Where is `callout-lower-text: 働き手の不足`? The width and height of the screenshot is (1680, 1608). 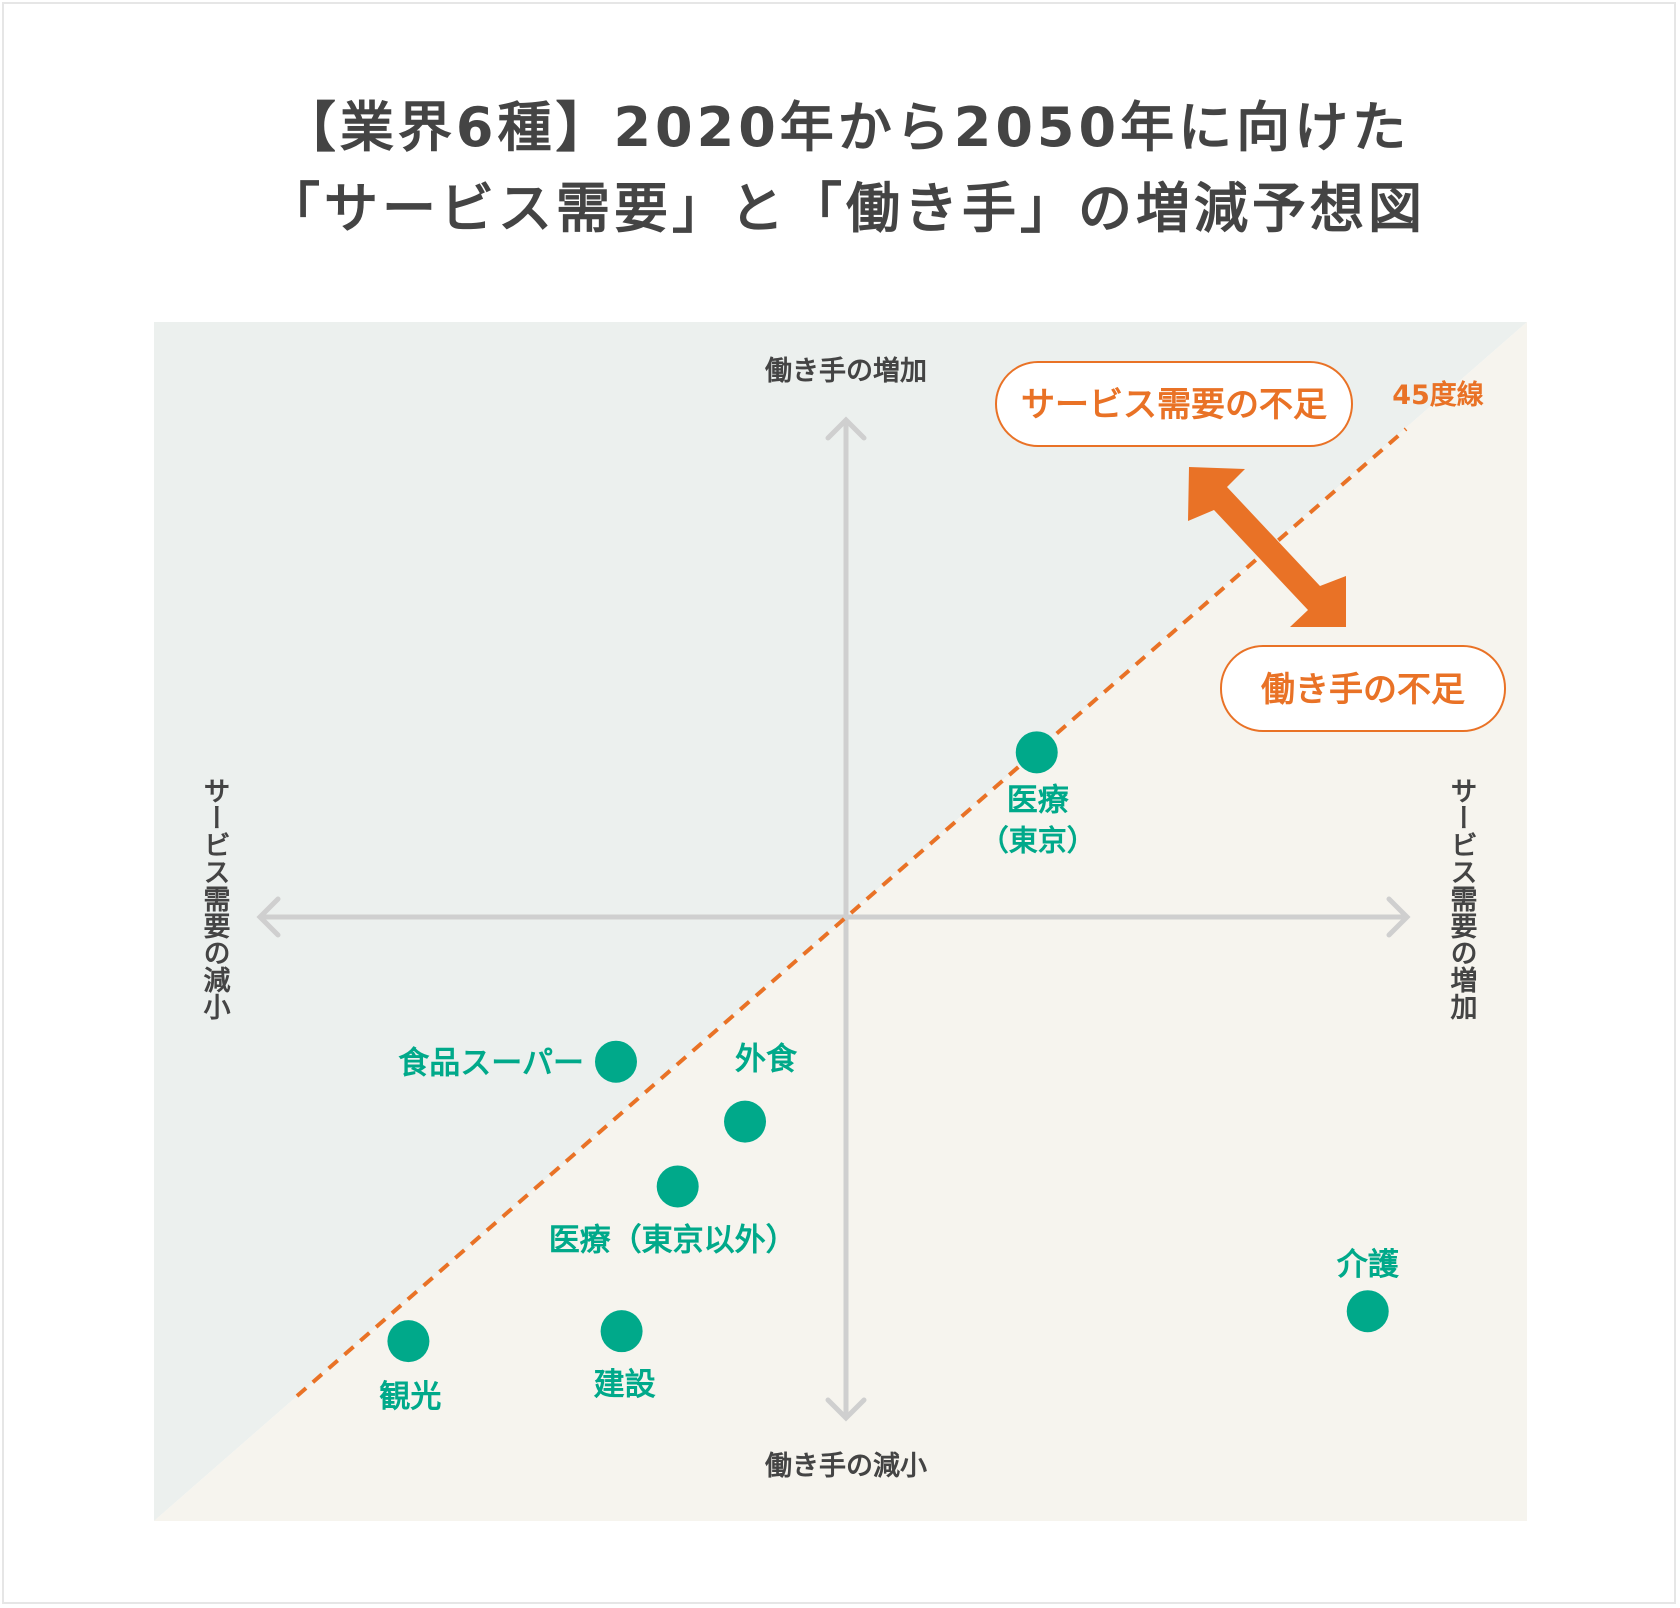
callout-lower-text: 働き手の不足 is located at coordinates (1363, 690).